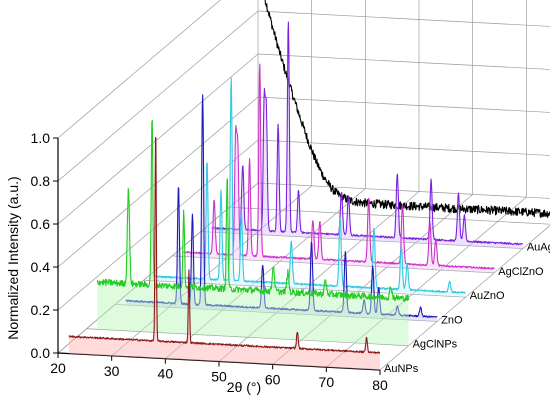 Image resolution: width=550 pixels, height=406 pixels. What do you see at coordinates (521, 272) in the screenshot?
I see `series-label: AgClZnO` at bounding box center [521, 272].